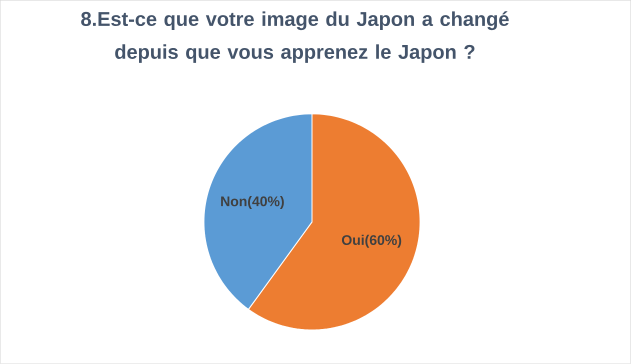 This screenshot has width=631, height=364. Describe the element at coordinates (295, 37) in the screenshot. I see `chart-title: 8.Est-ce que votre image du Japon a changé depuis que vous apprenez le Japon ?` at that location.